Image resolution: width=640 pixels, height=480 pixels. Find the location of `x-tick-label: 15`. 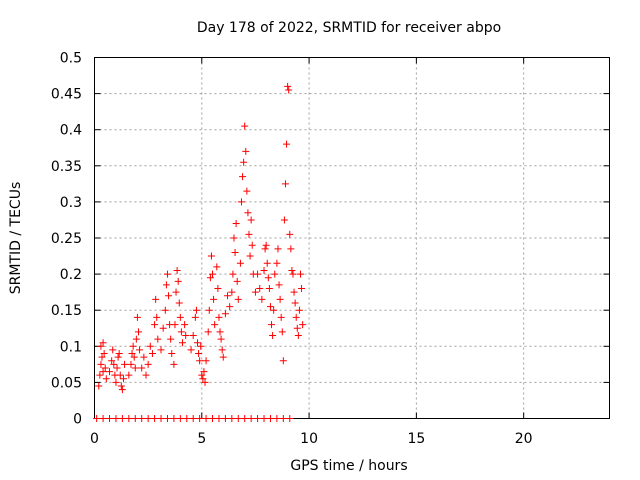

x-tick-label: 15 is located at coordinates (416, 439).